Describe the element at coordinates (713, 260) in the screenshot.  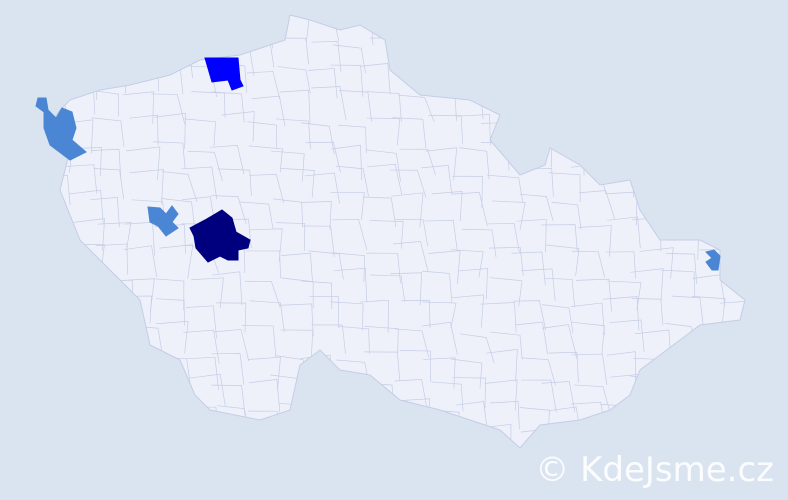
I see `region-east` at that location.